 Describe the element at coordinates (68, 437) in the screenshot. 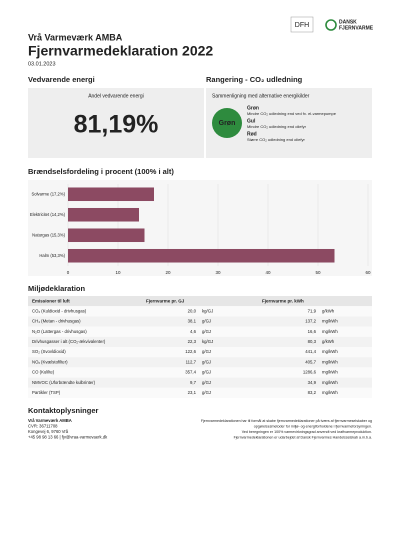

I see `contact-line: +45 98 98 13 66 | fjv@vraa-varmevaerk.dk` at that location.